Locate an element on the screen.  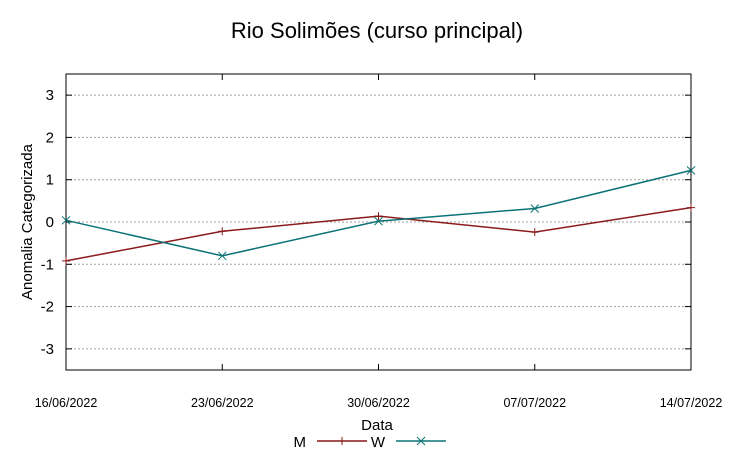
chart-title: Rio Solimões (curso principal) is located at coordinates (377, 30).